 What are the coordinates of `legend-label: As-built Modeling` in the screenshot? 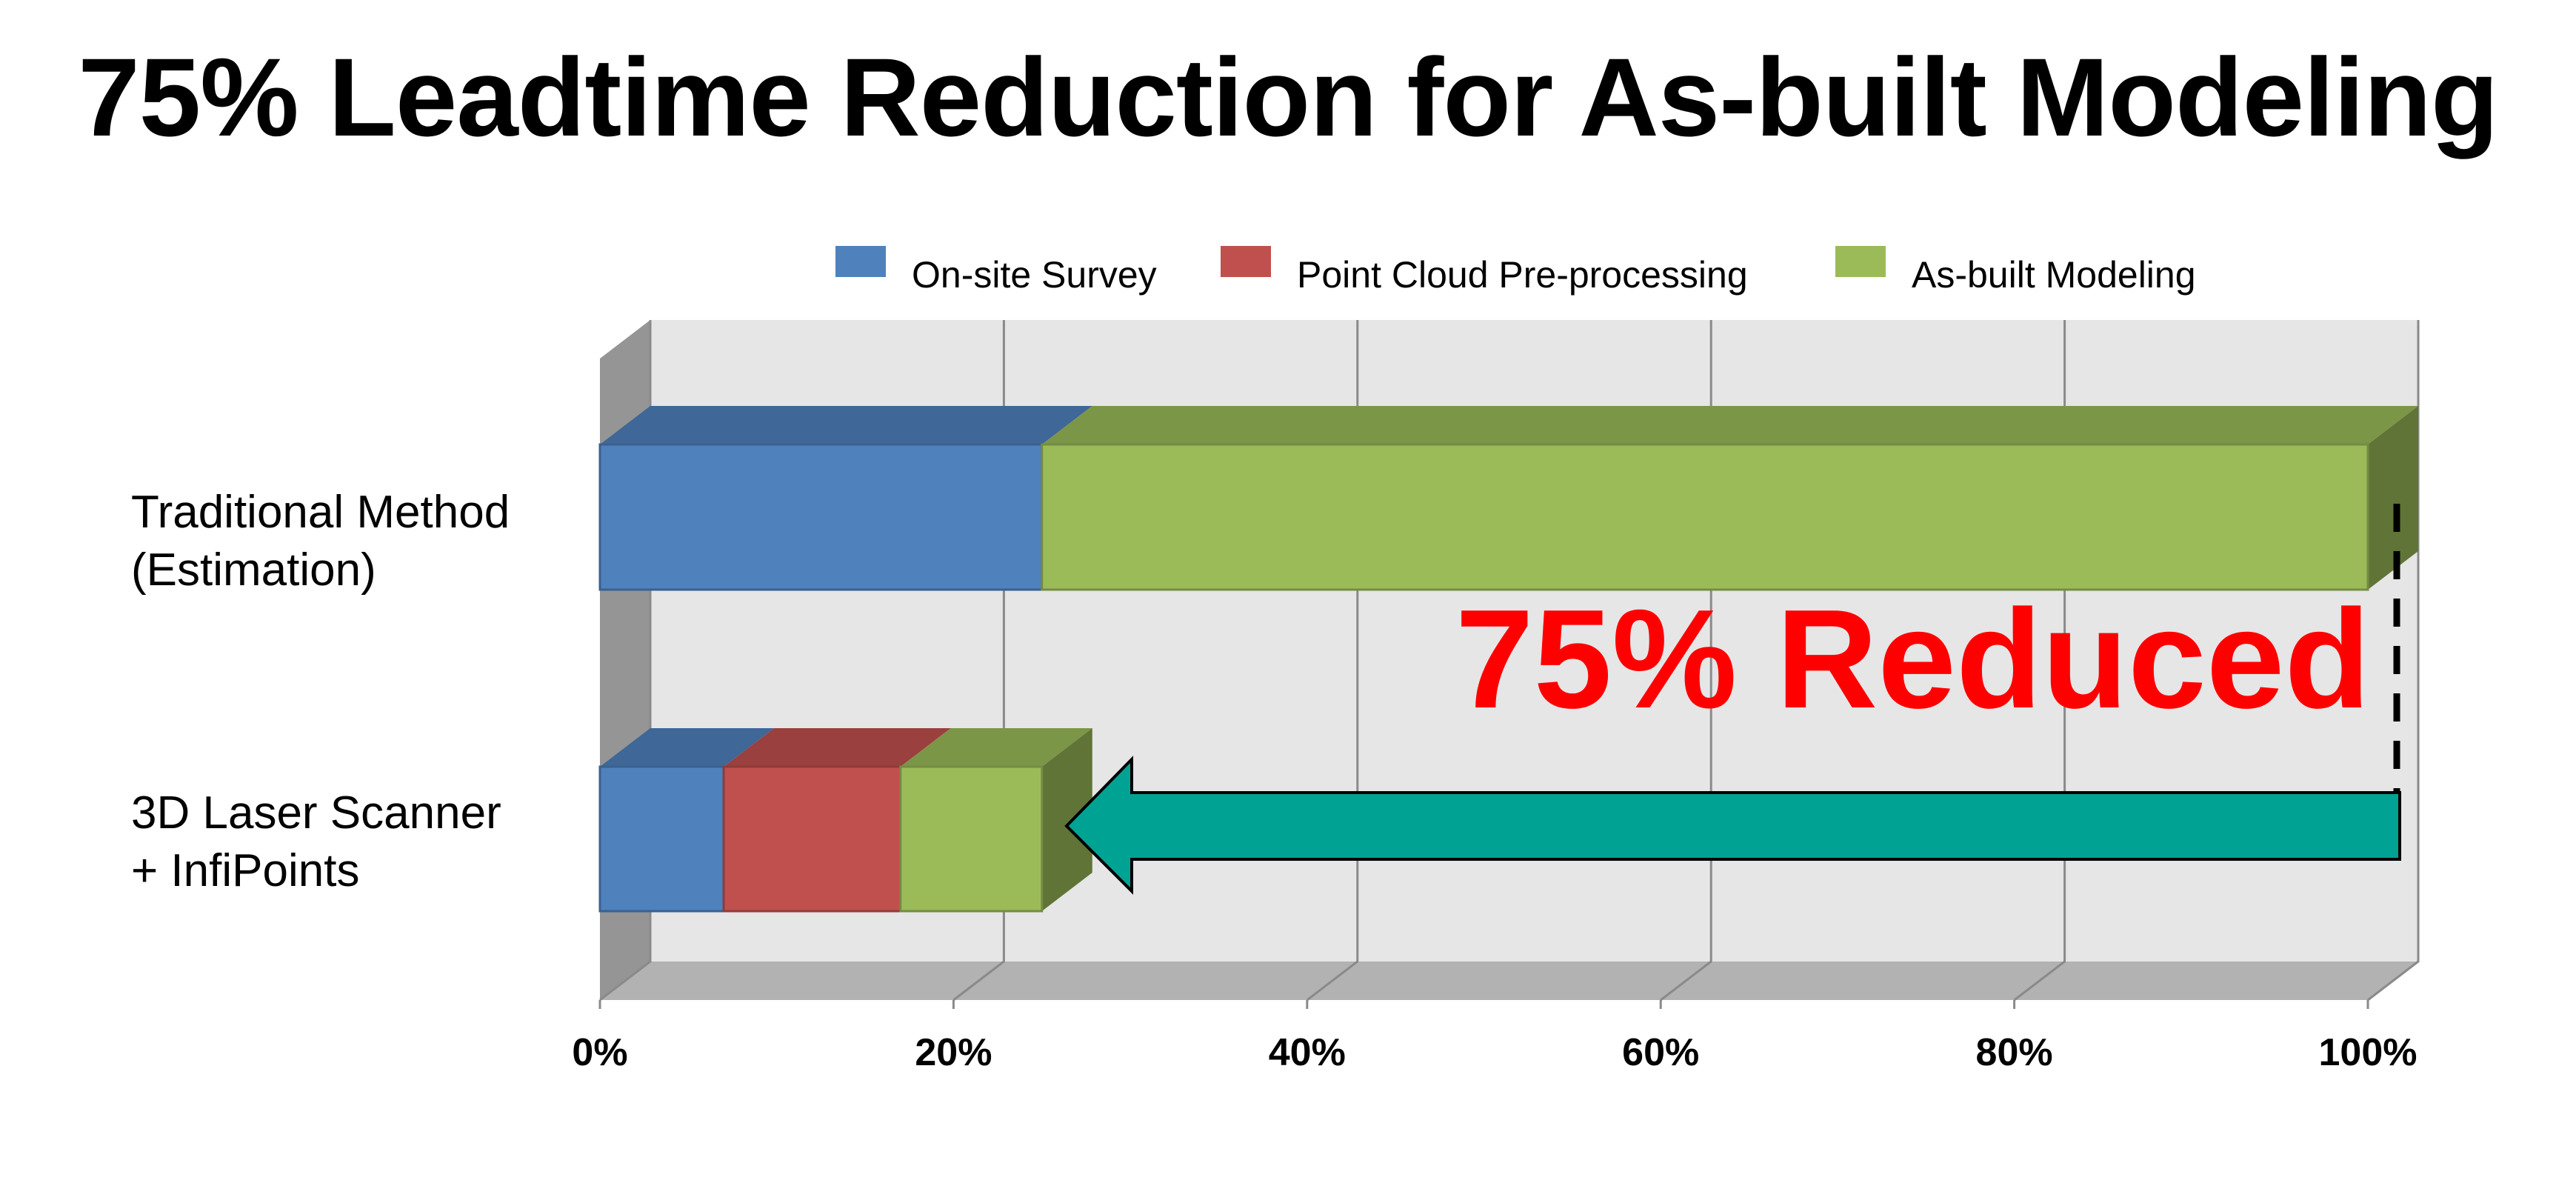 It's located at (2054, 275).